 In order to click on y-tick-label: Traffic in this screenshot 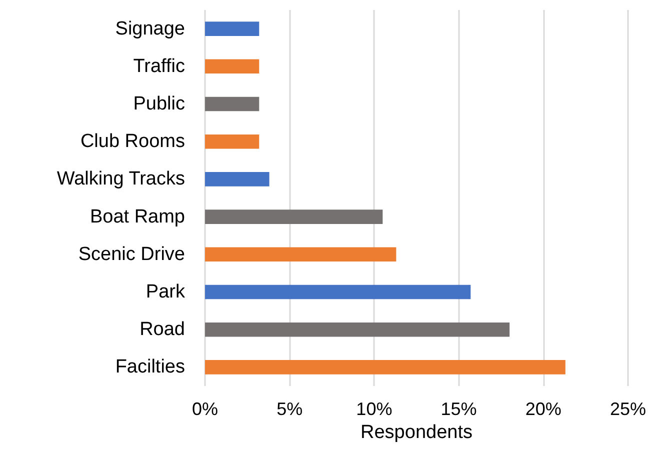, I will do `click(159, 66)`.